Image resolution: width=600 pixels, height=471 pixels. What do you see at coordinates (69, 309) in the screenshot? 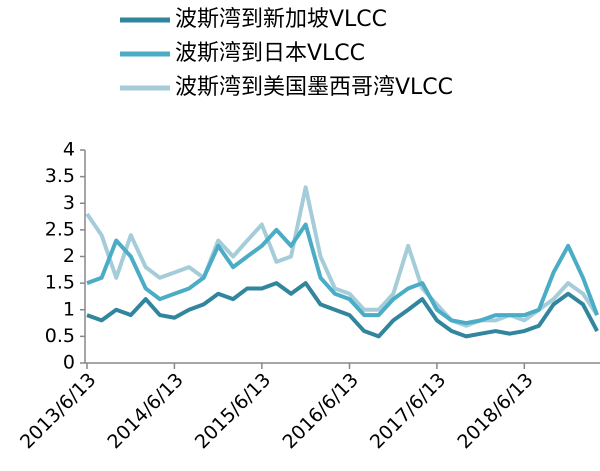
I see `y-tick-label: 1` at bounding box center [69, 309].